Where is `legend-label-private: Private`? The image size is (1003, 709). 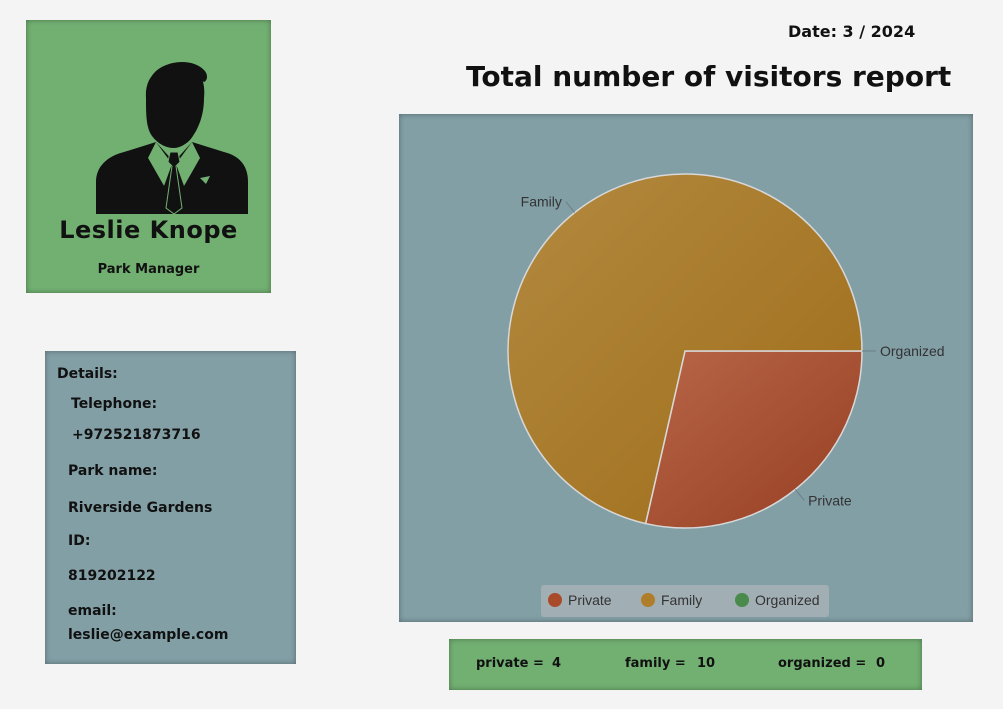
legend-label-private: Private is located at coordinates (590, 600).